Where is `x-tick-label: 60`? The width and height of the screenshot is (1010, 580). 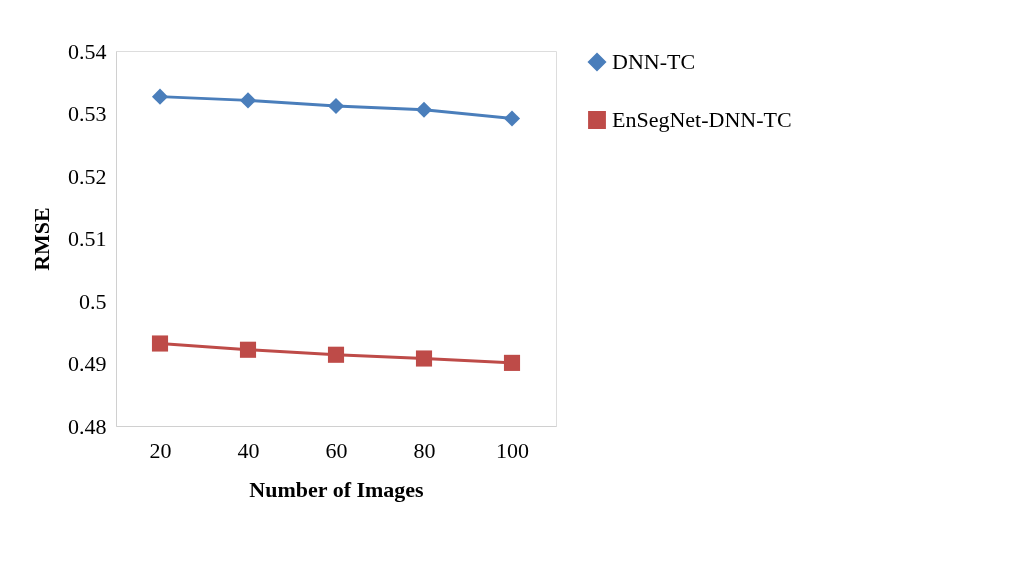
x-tick-label: 60 is located at coordinates (336, 450).